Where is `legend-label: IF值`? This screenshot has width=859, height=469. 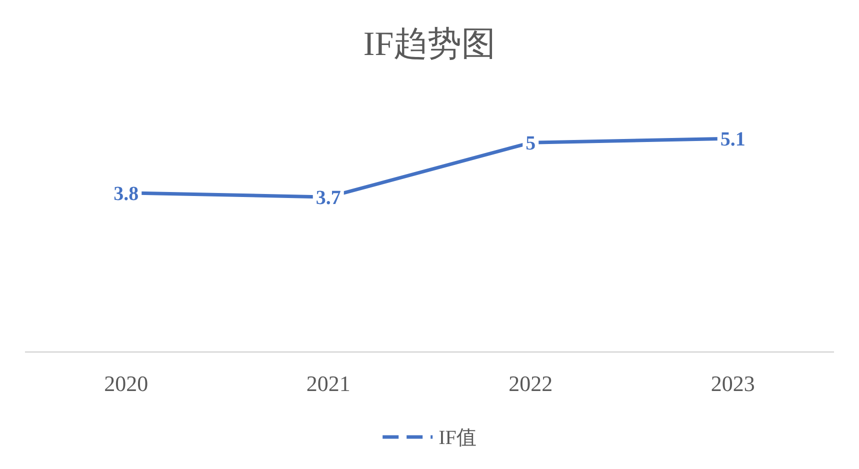
legend-label: IF值 is located at coordinates (457, 438).